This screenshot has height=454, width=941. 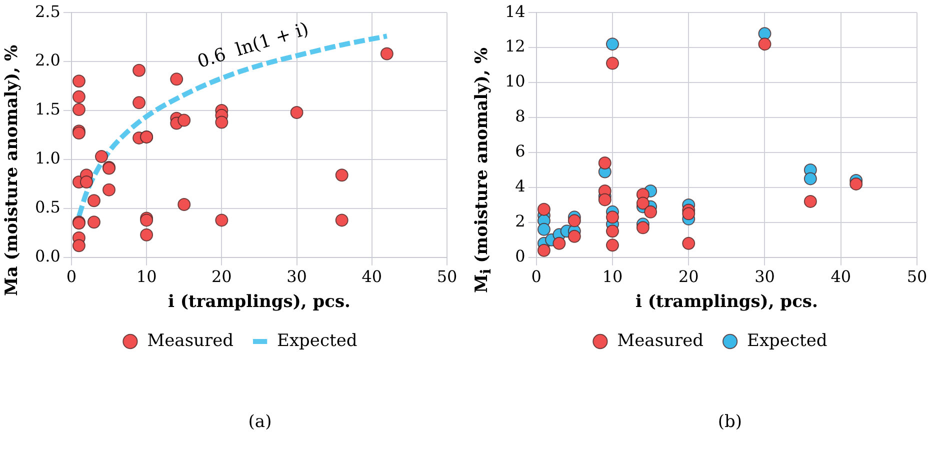 I want to click on y-tick-label: 6, so click(x=520, y=151).